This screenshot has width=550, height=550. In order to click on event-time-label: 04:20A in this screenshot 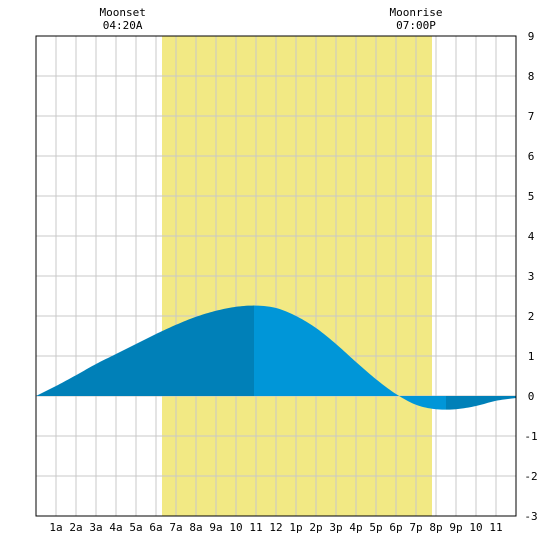, I will do `click(123, 25)`.